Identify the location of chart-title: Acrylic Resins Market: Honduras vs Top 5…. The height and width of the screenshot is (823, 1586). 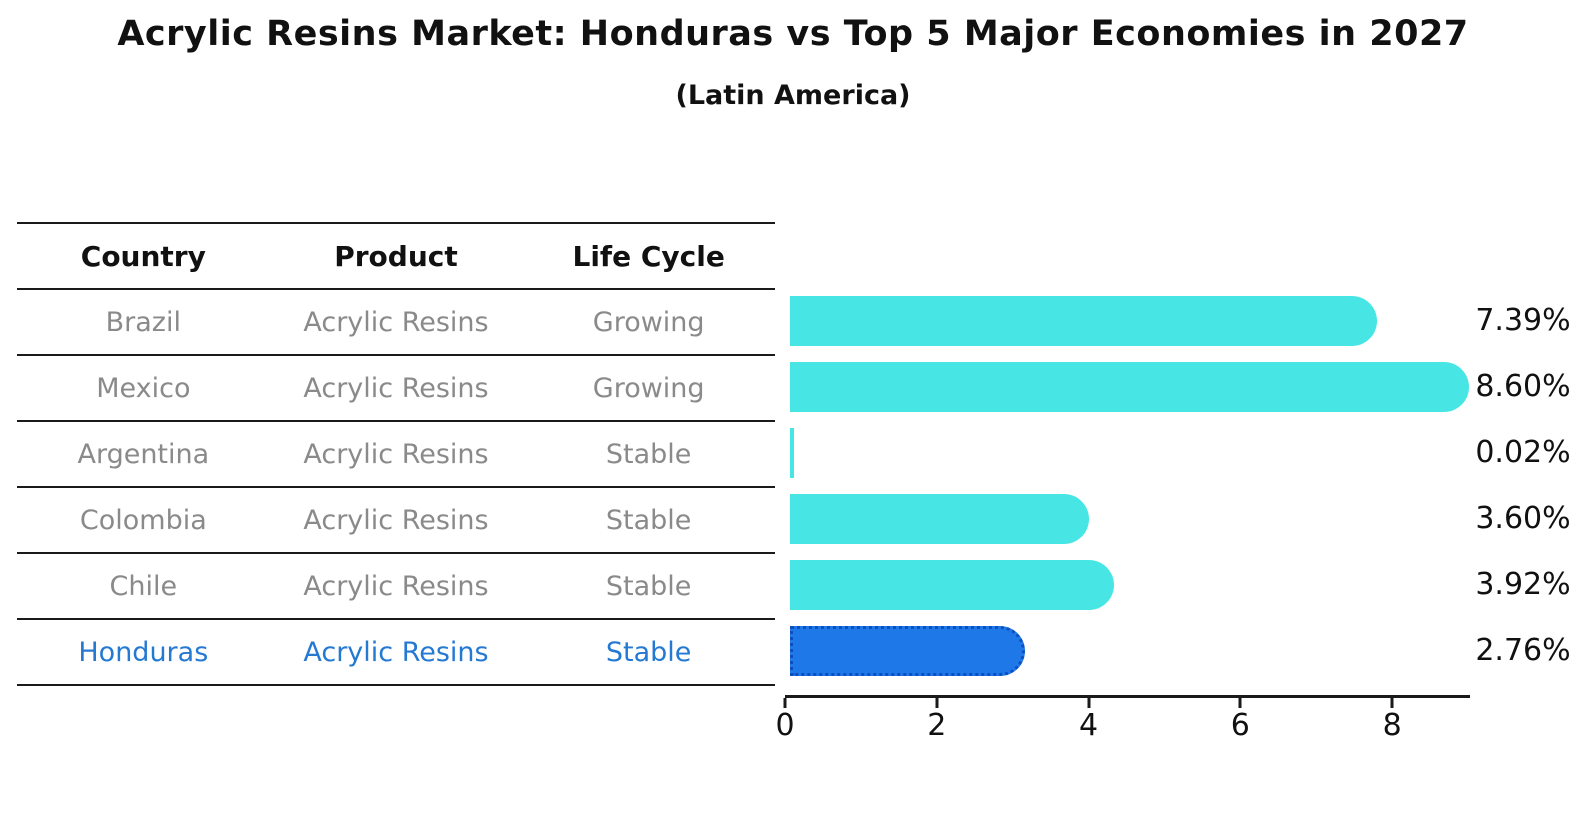
(793, 34).